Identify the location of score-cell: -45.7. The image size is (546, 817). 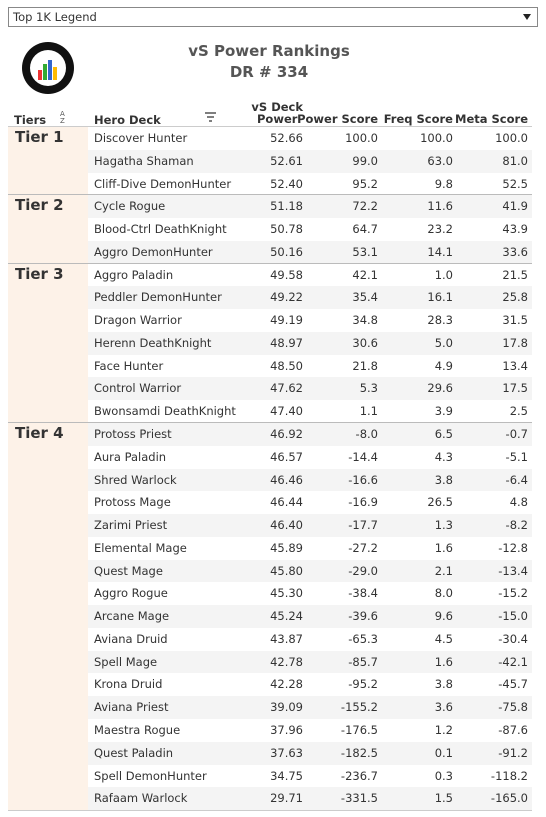
(513, 684).